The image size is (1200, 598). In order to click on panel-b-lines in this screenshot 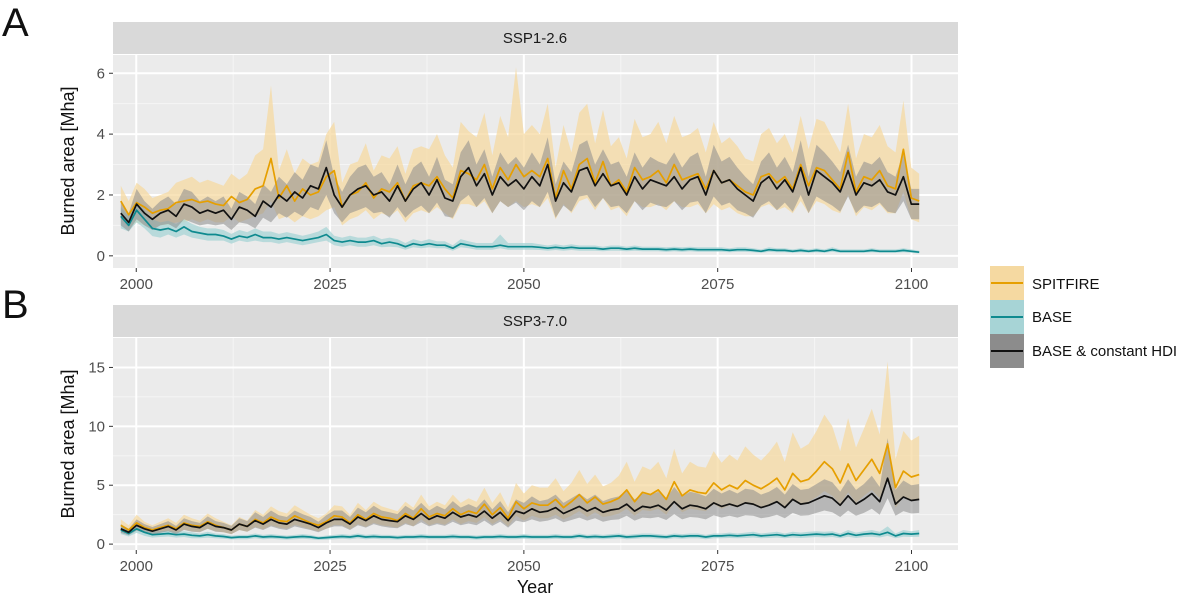, I will do `click(520, 491)`.